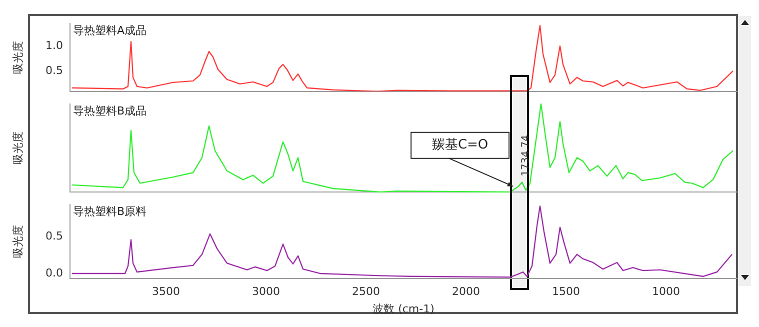  Describe the element at coordinates (460, 145) in the screenshot. I see `annotation: 羰基C=O` at that location.